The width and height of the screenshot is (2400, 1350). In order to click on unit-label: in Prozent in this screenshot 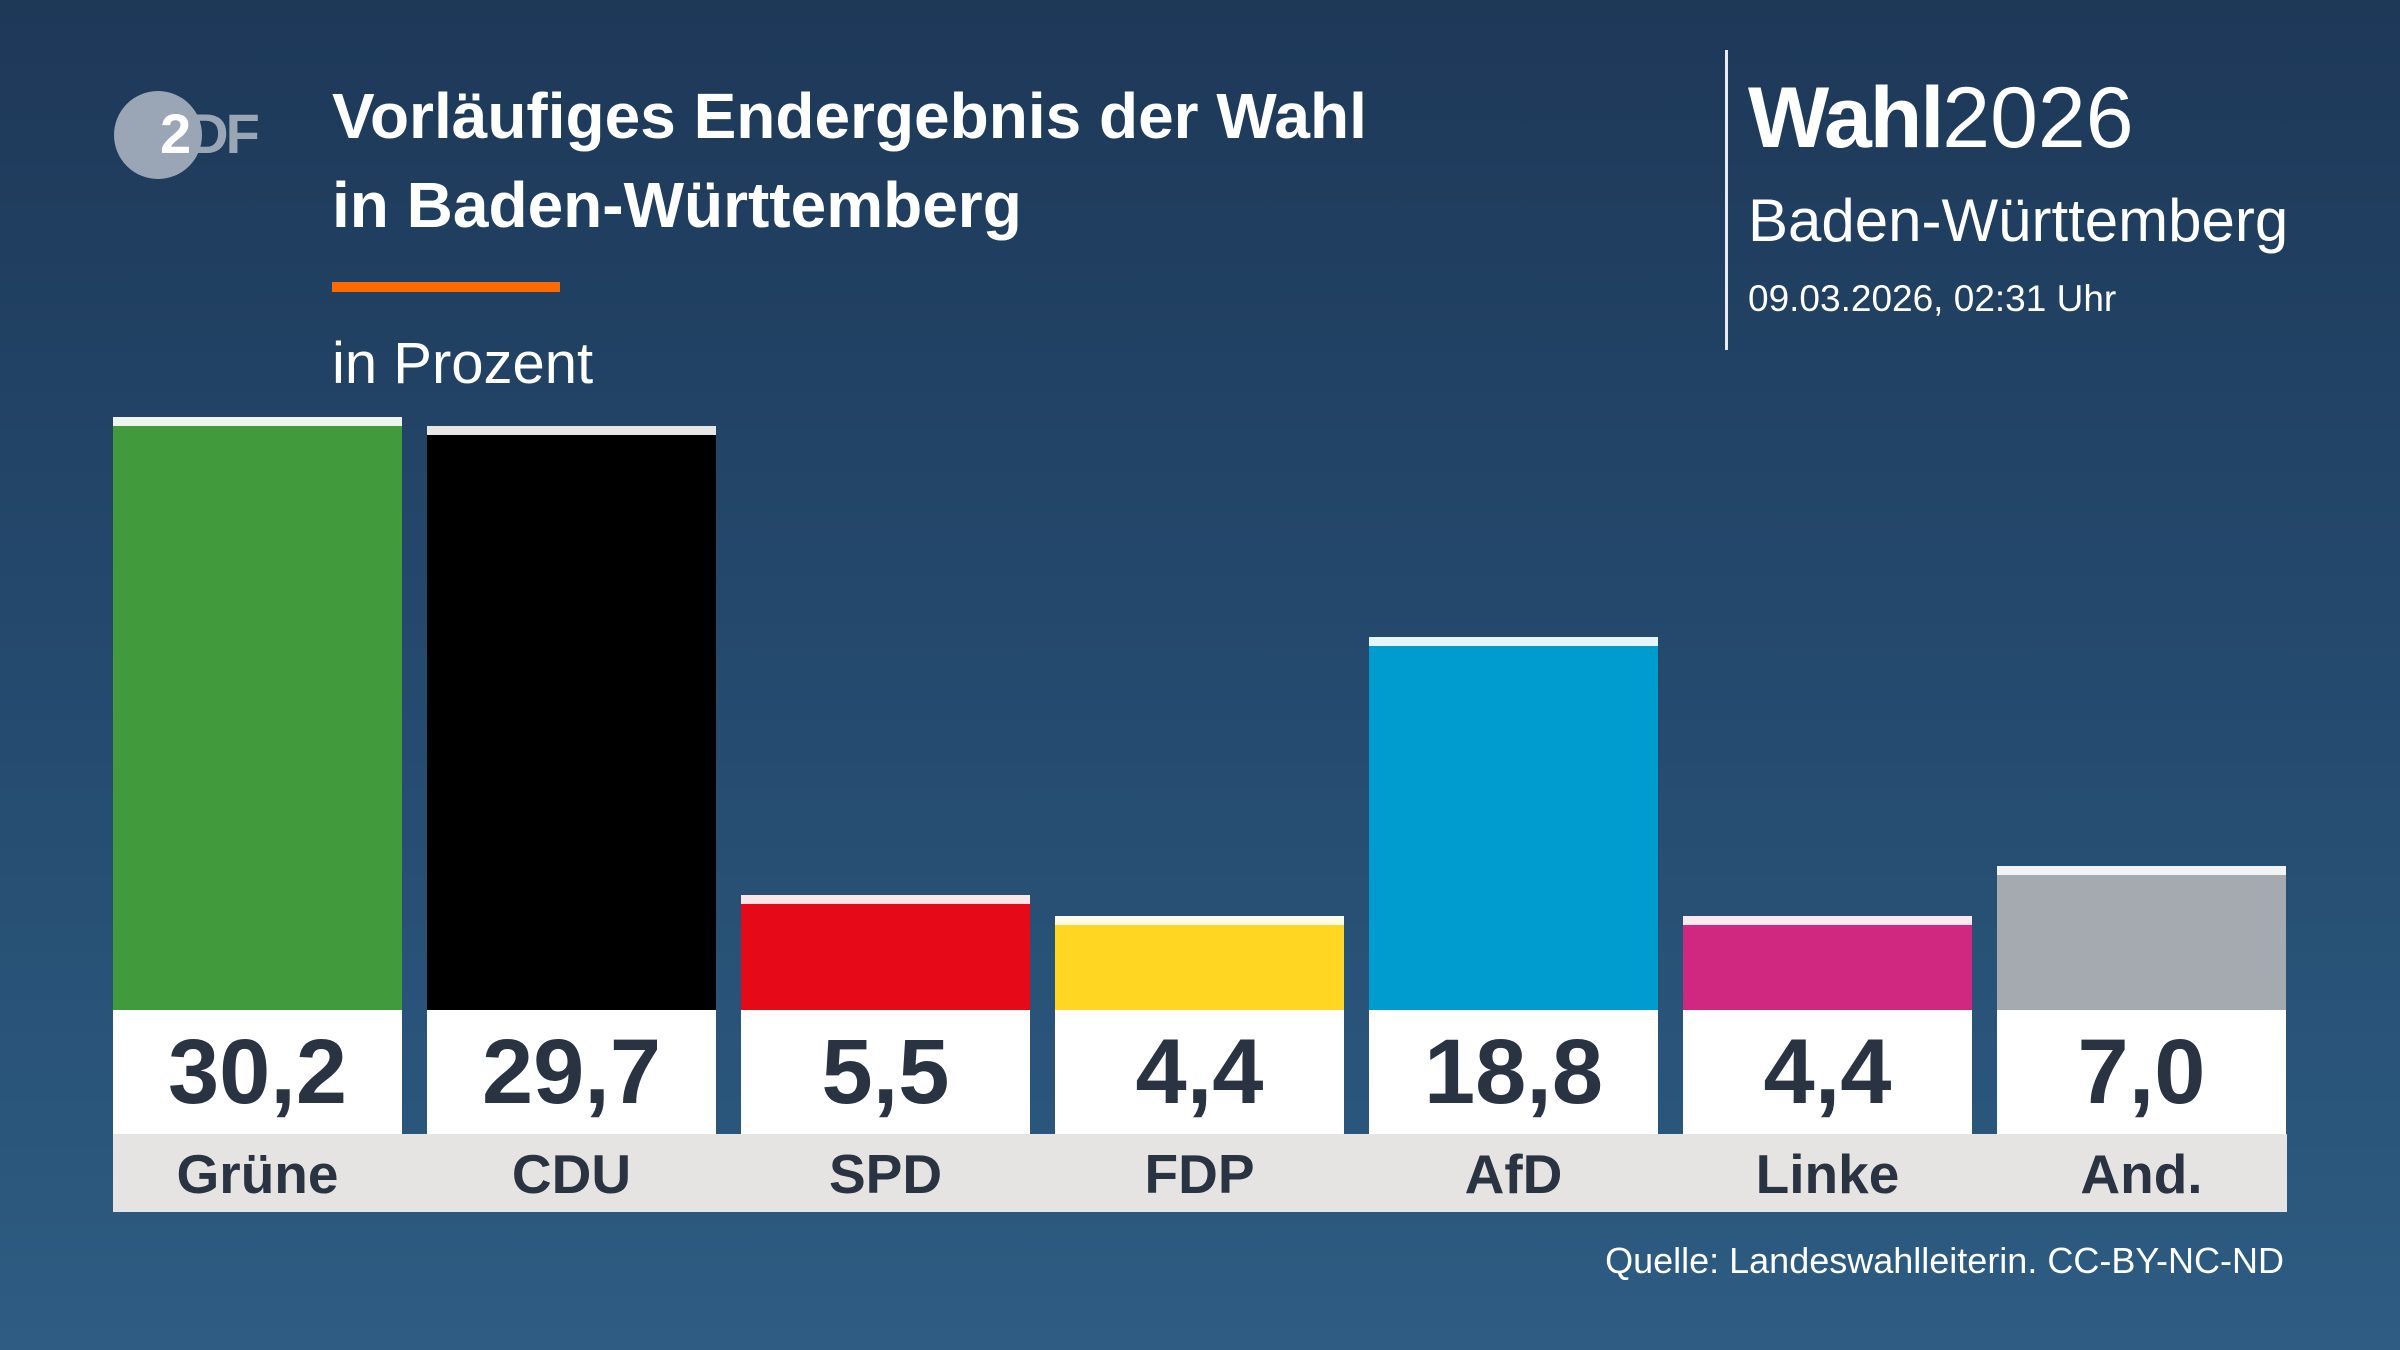, I will do `click(463, 363)`.